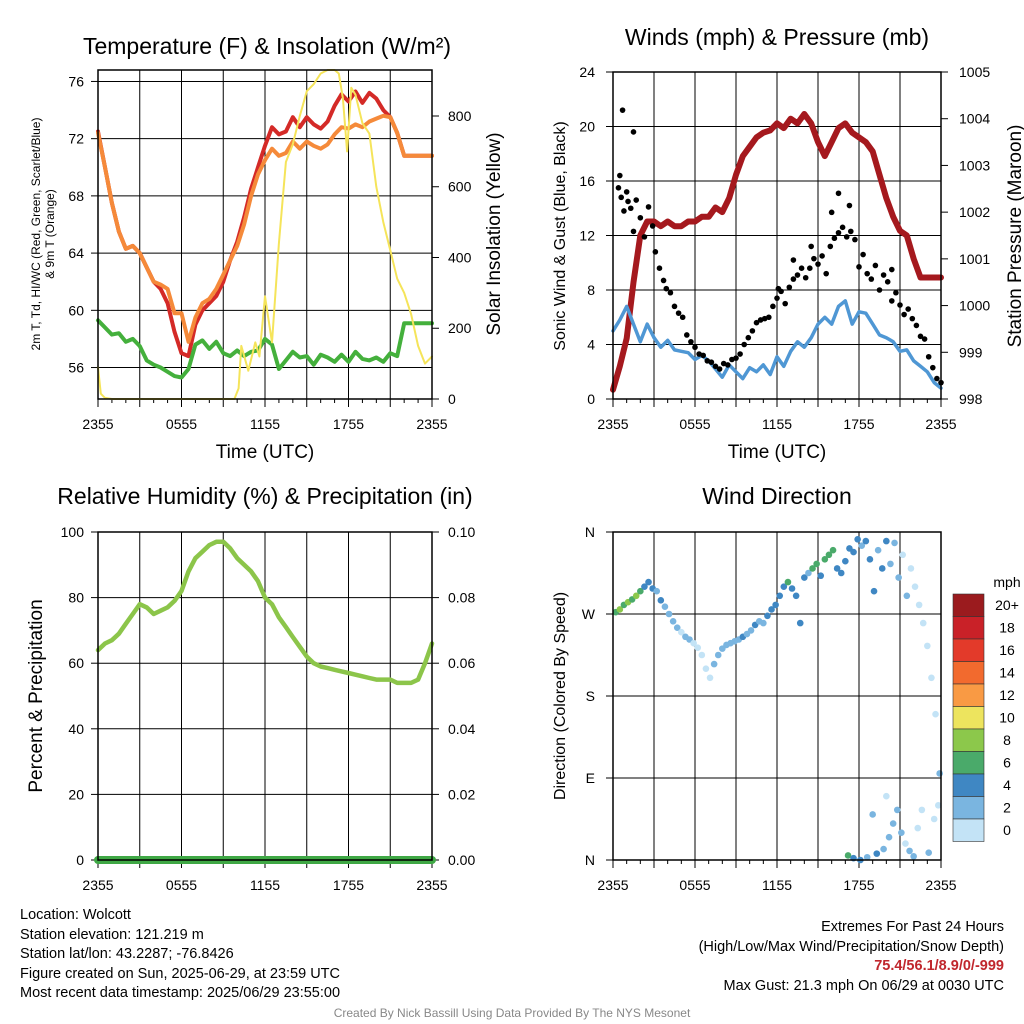  I want to click on max-gust-text: Max Gust: 21.3 mph On 06/29 at 0030 UTC, so click(863, 985).